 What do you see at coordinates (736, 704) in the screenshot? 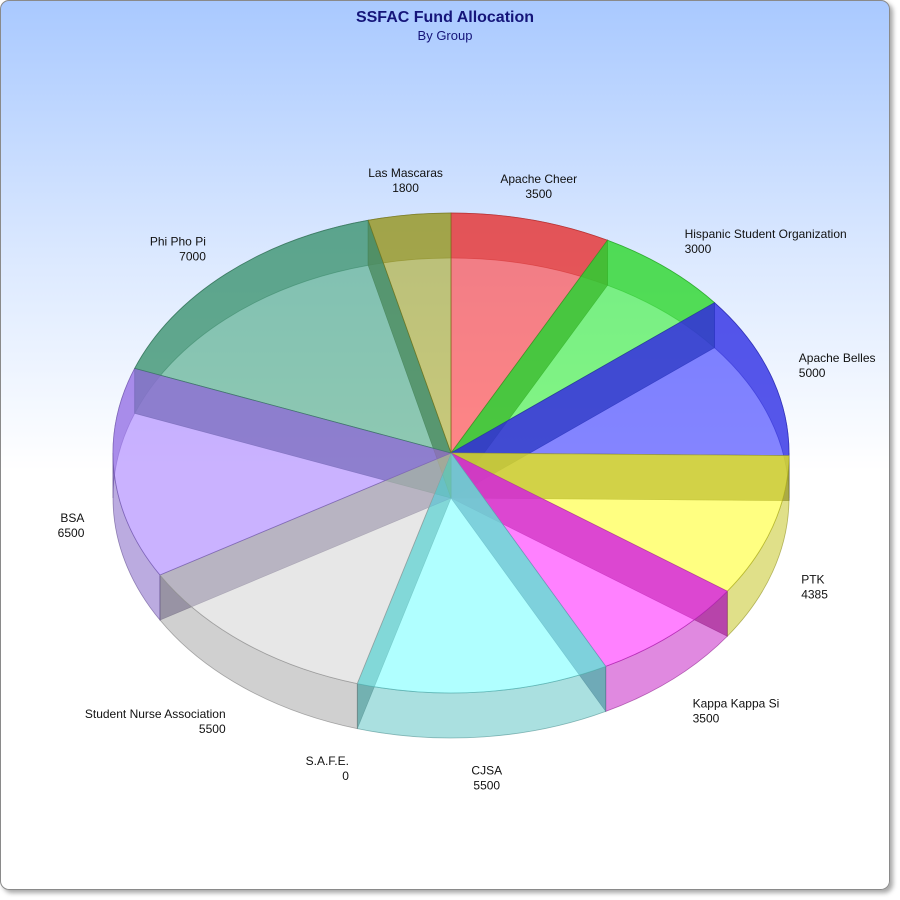
I see `label-kappa-kappa-si: Kappa Kappa Si` at bounding box center [736, 704].